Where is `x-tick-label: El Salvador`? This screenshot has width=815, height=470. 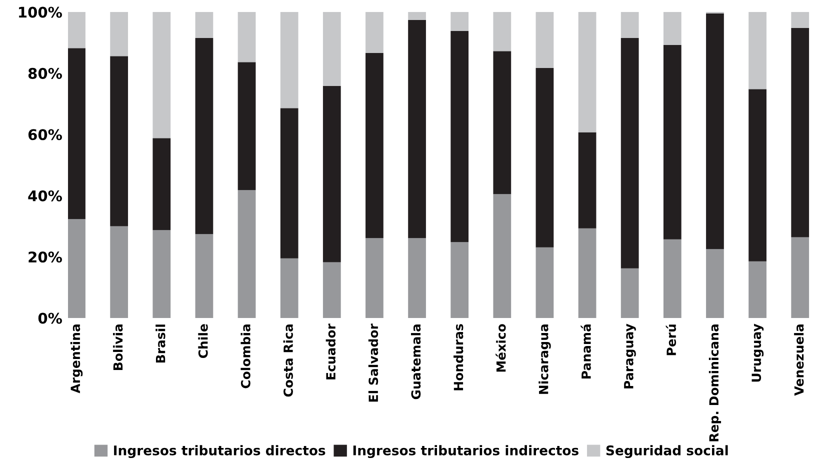 x-tick-label: El Salvador is located at coordinates (373, 363).